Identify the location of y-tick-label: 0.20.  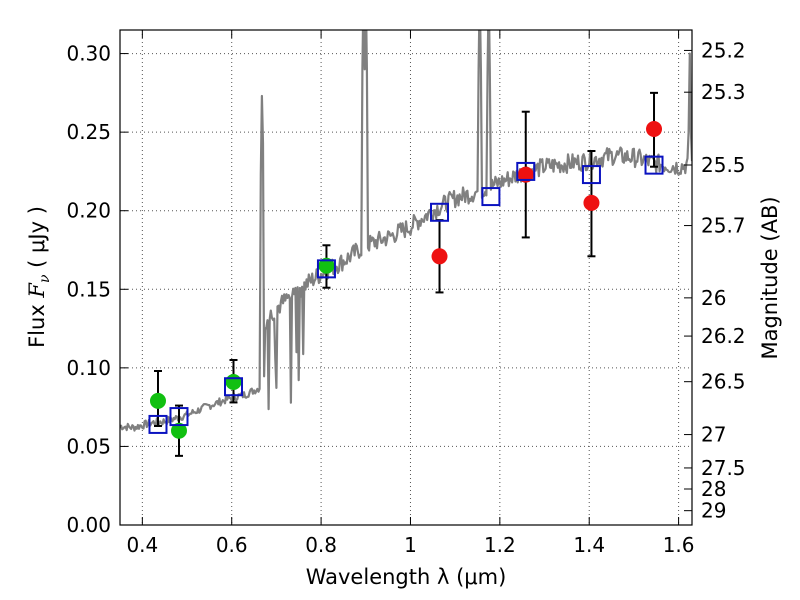
(88, 211).